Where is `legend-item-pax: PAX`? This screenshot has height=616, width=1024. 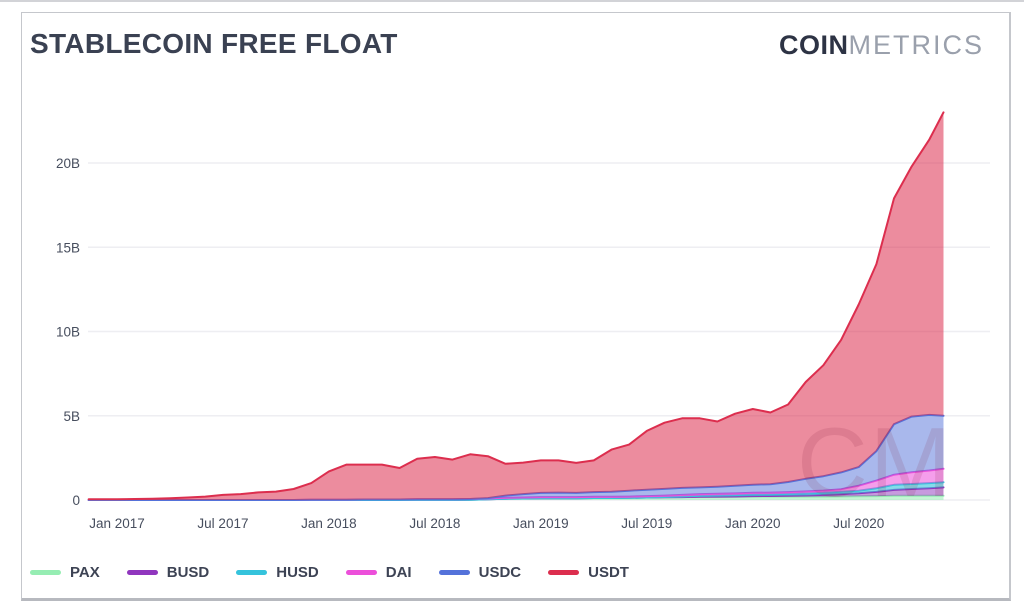
legend-item-pax: PAX is located at coordinates (65, 572).